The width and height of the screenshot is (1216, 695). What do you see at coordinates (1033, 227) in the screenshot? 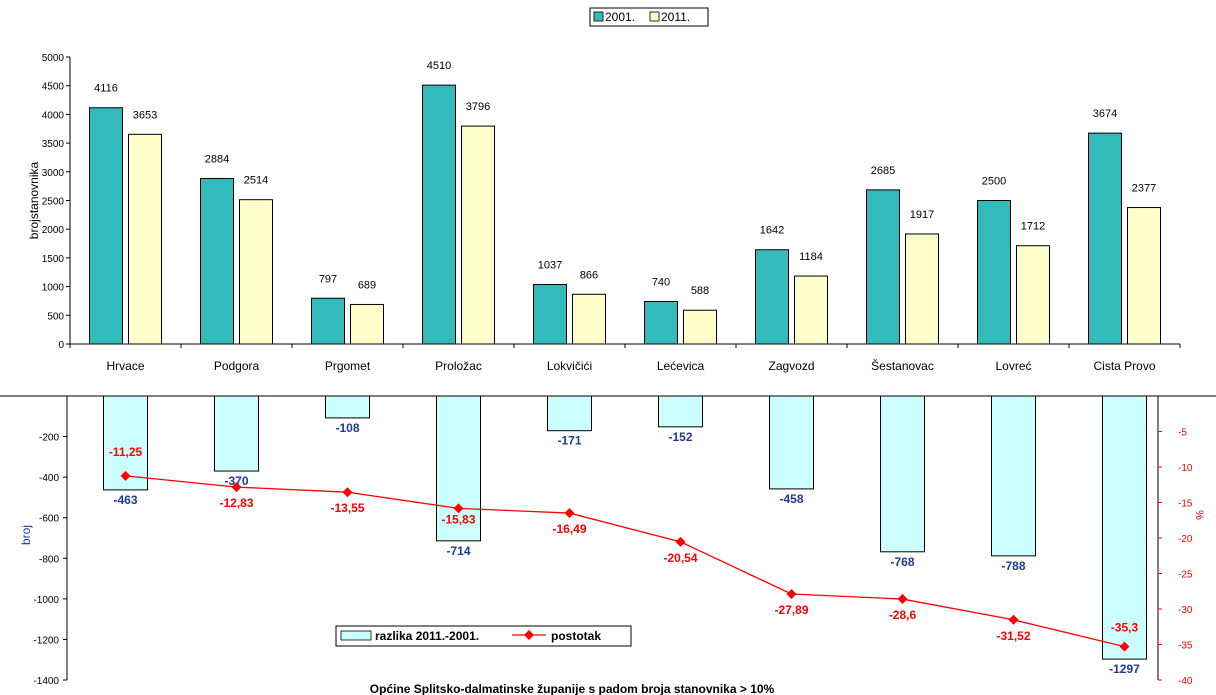
I see `data-label-2011: 1712` at bounding box center [1033, 227].